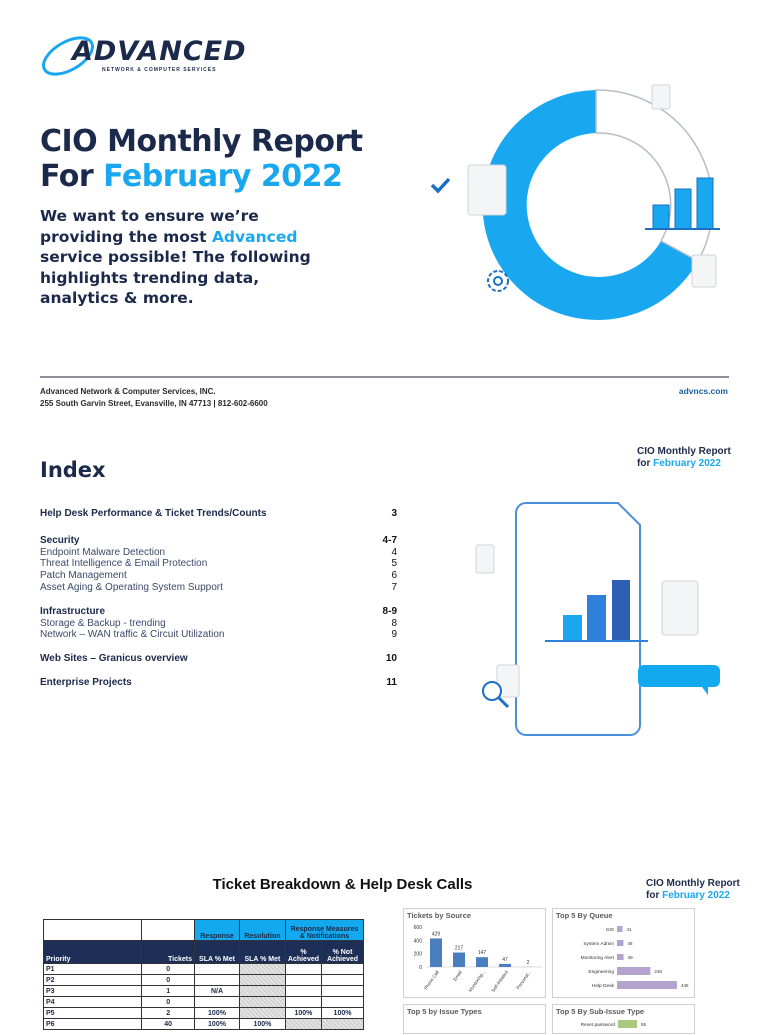 This screenshot has width=768, height=1035. What do you see at coordinates (93, 1002) in the screenshot?
I see `table-cell: P4` at bounding box center [93, 1002].